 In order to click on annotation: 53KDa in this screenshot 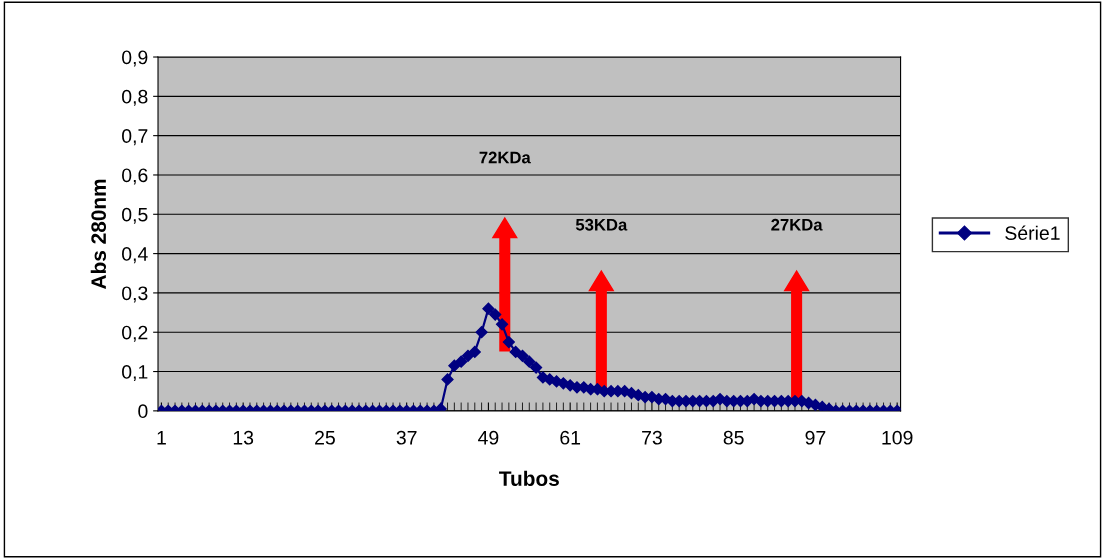, I will do `click(601, 224)`.